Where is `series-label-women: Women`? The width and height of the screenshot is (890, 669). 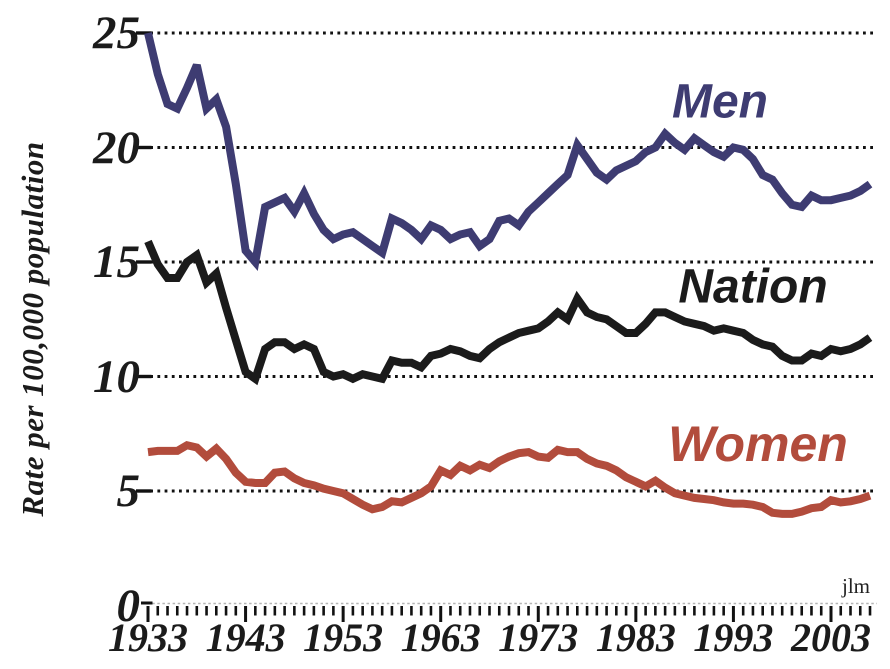
series-label-women: Women is located at coordinates (758, 444).